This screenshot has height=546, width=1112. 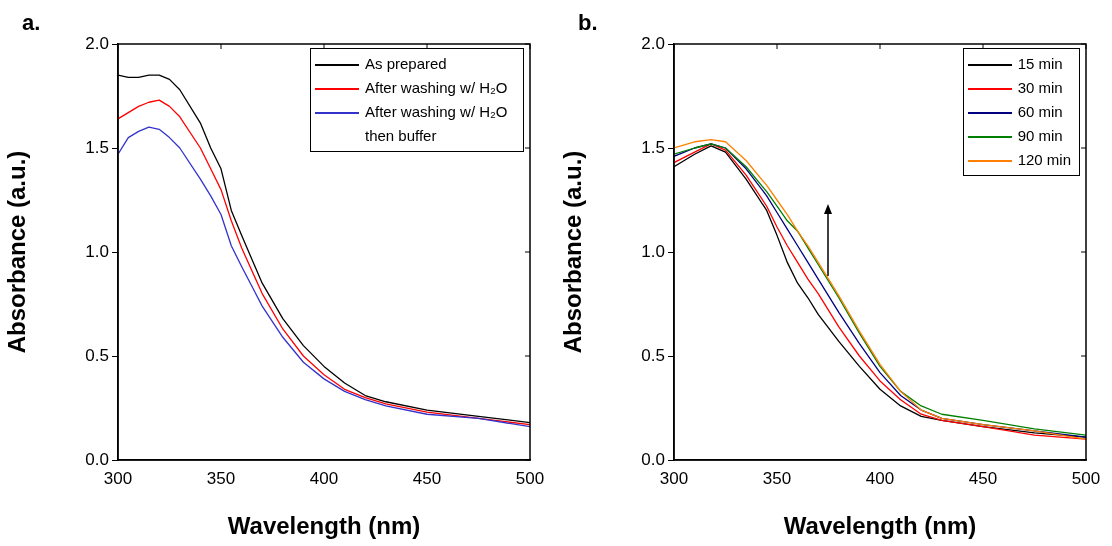 I want to click on legend-label: After washing w/ H₂O then buffer, so click(x=437, y=124).